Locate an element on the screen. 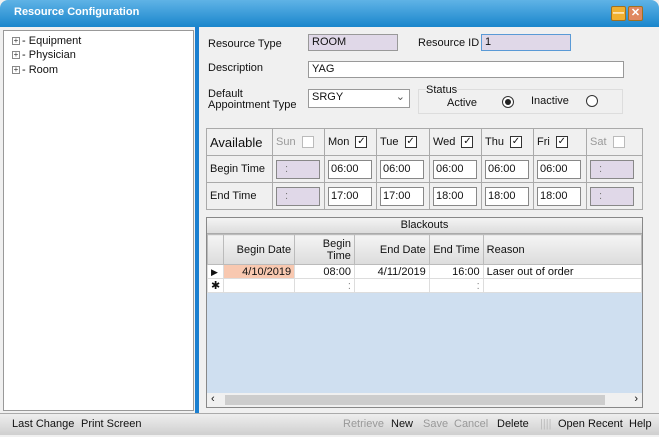 The width and height of the screenshot is (659, 437). day-label: Mon is located at coordinates (339, 141).